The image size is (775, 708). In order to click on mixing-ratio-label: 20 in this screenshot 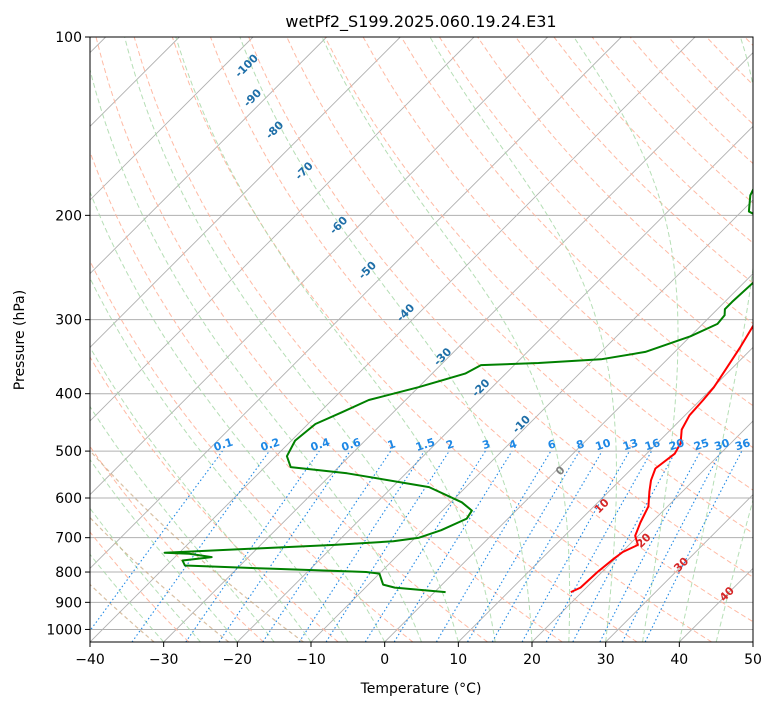, I will do `click(676, 444)`.